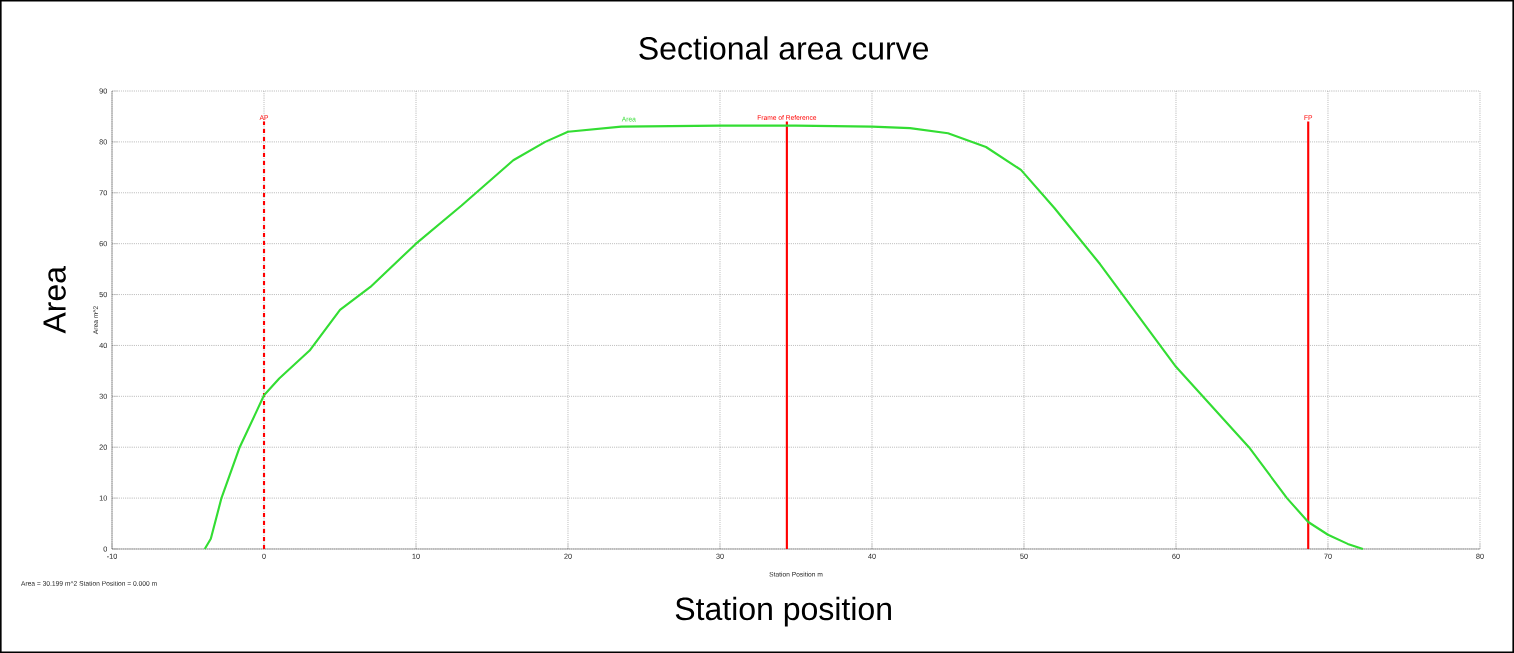  I want to click on x-axis-title: Station position, so click(783, 611).